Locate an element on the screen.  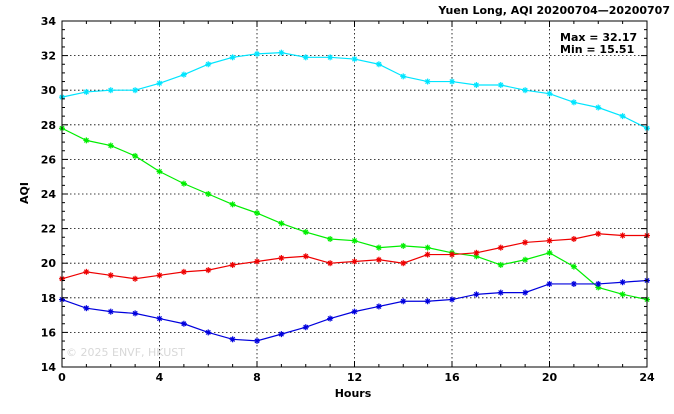
y-tick-label: 24 is located at coordinates (49, 194).